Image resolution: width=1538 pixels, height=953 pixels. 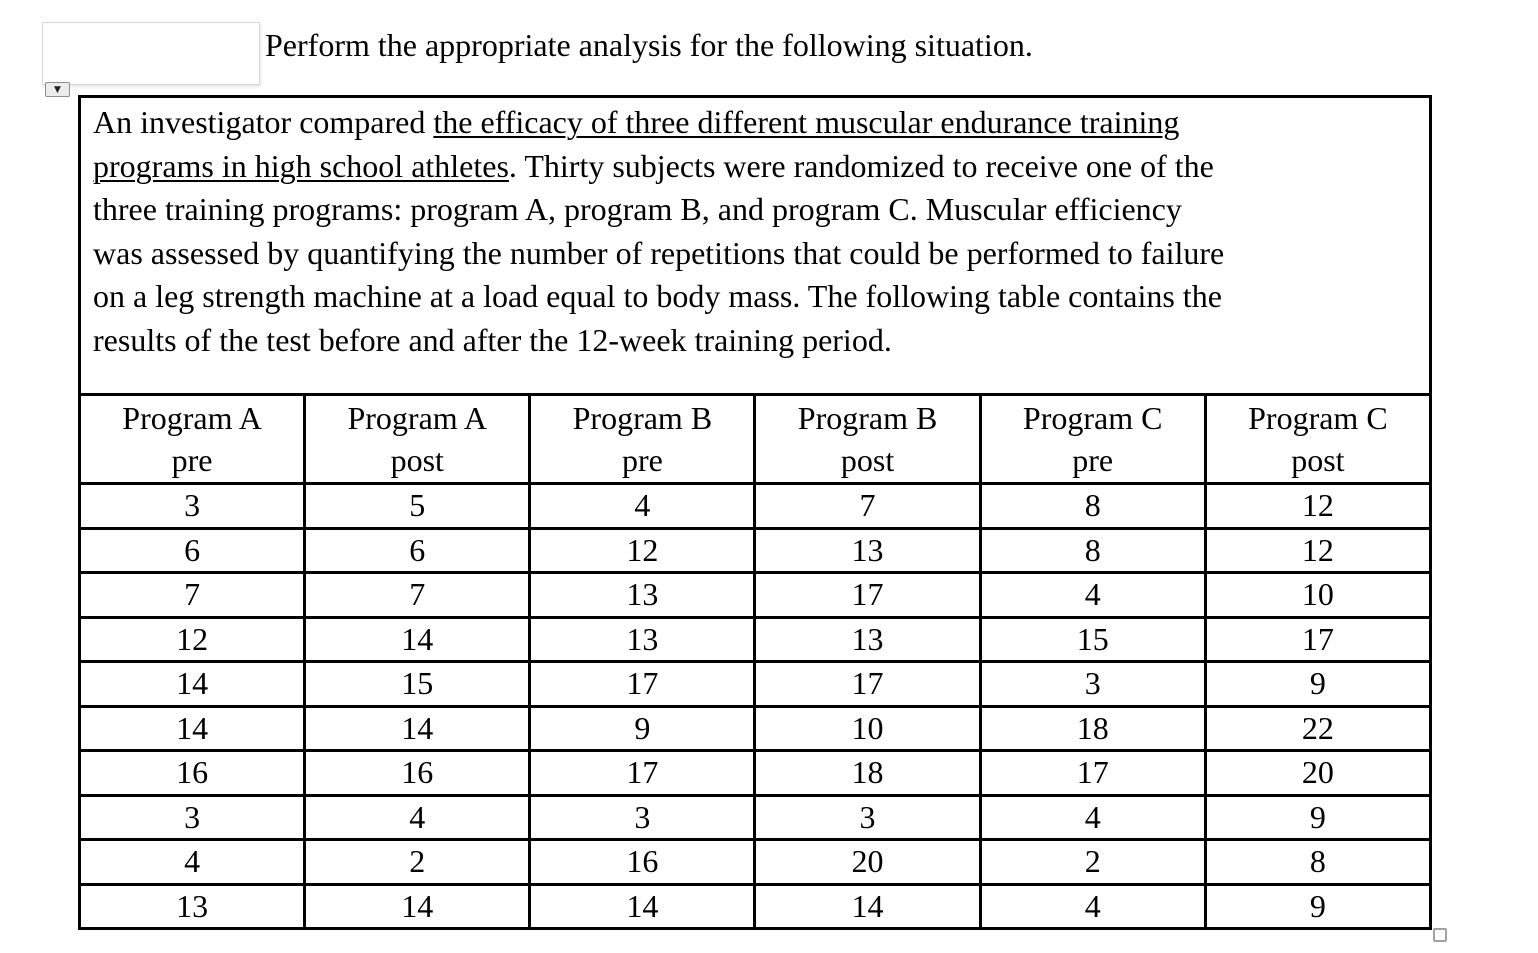 What do you see at coordinates (867, 439) in the screenshot?
I see `column-header: Program B post` at bounding box center [867, 439].